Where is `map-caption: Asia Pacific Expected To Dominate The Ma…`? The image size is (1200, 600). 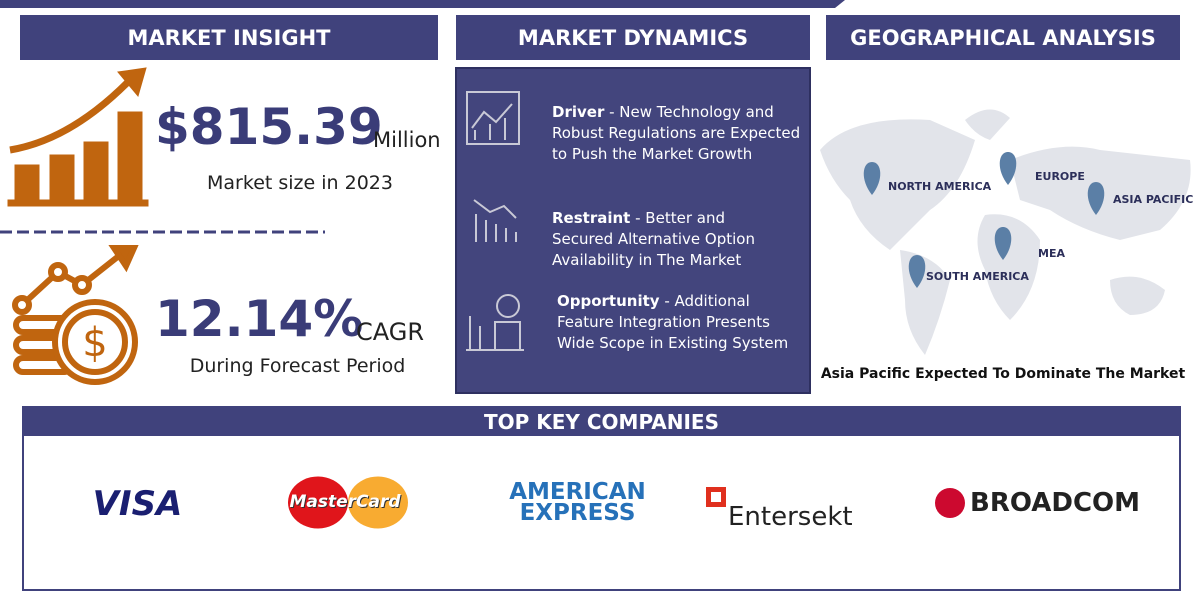 map-caption: Asia Pacific Expected To Dominate The Ma… is located at coordinates (1003, 374).